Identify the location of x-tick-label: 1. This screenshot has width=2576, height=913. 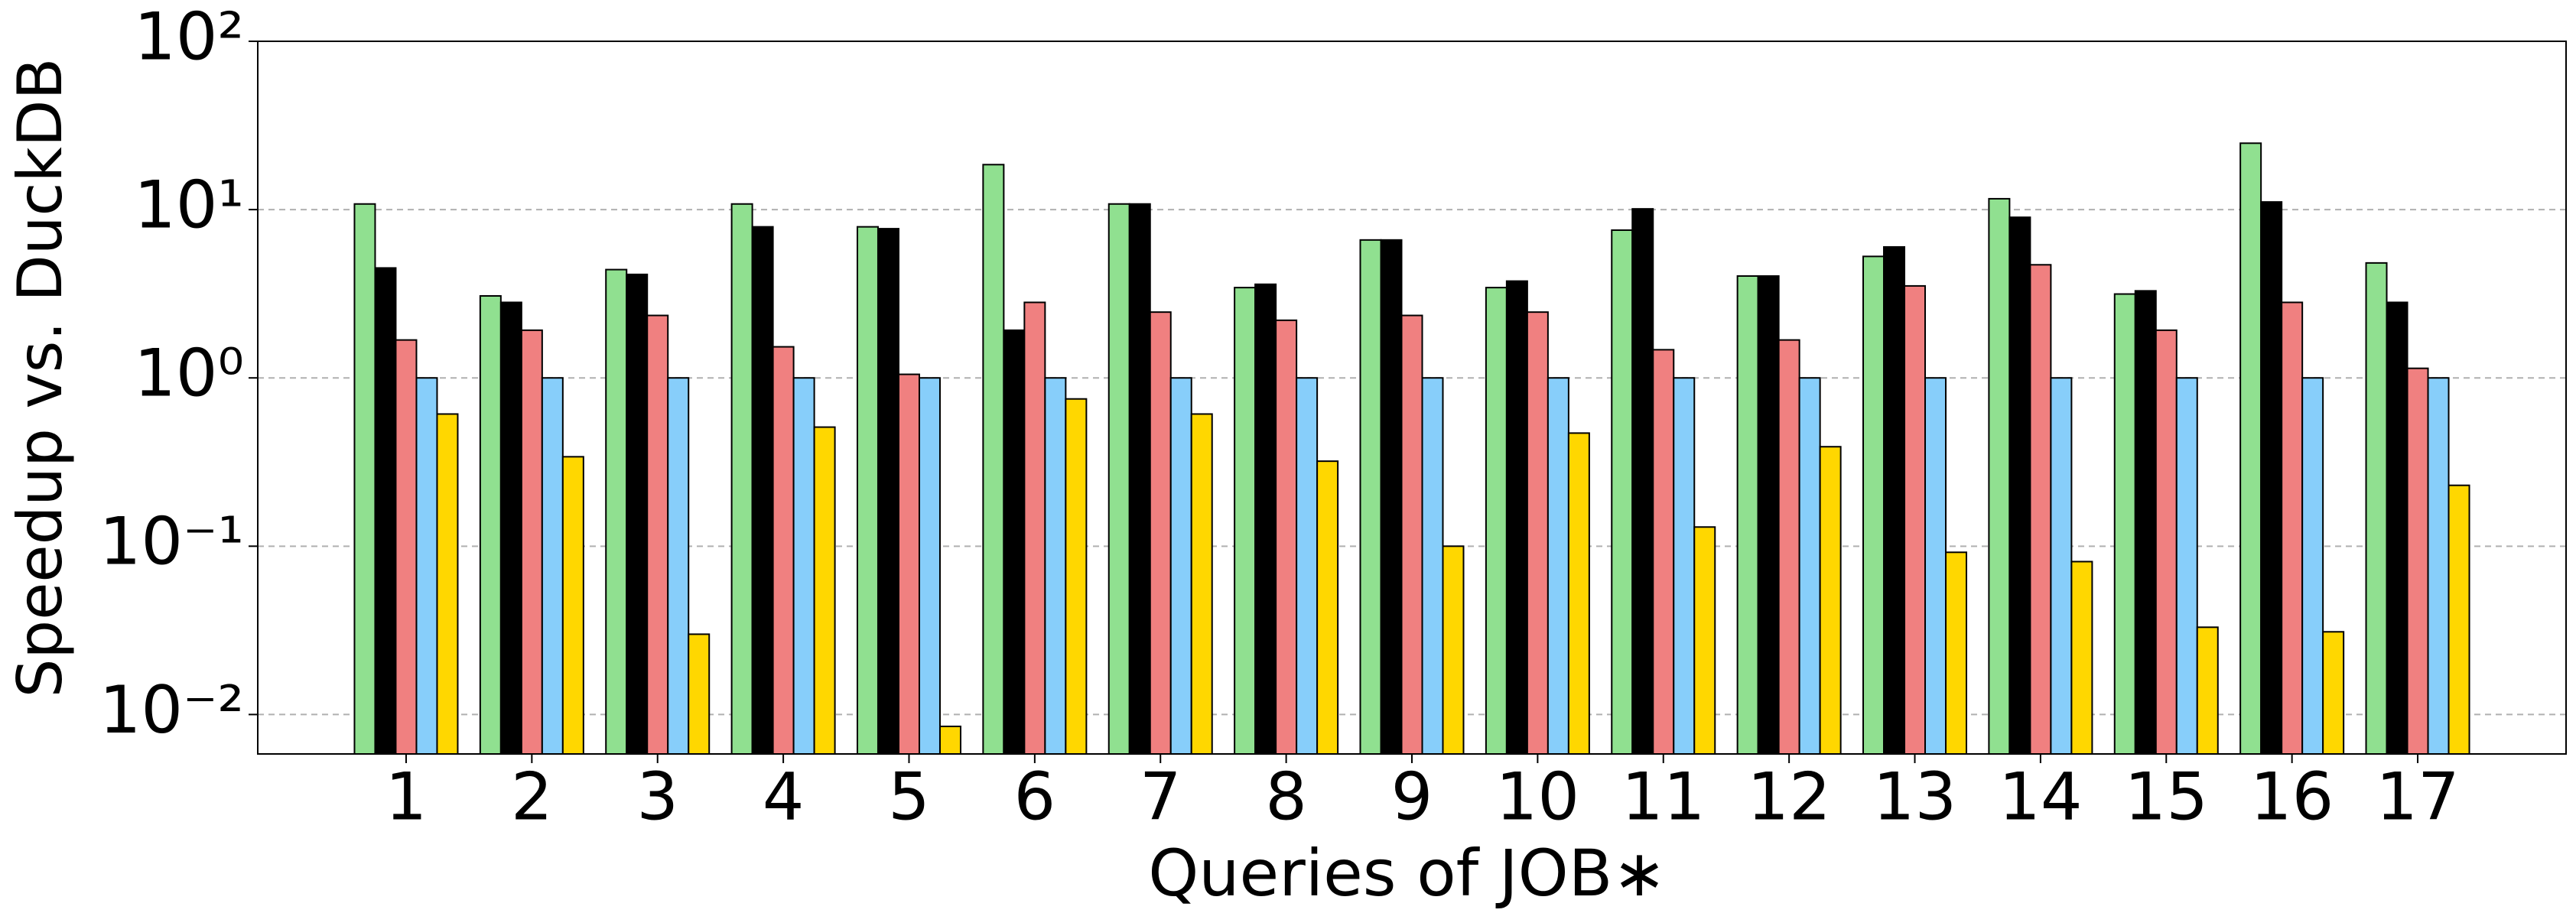
(406, 797).